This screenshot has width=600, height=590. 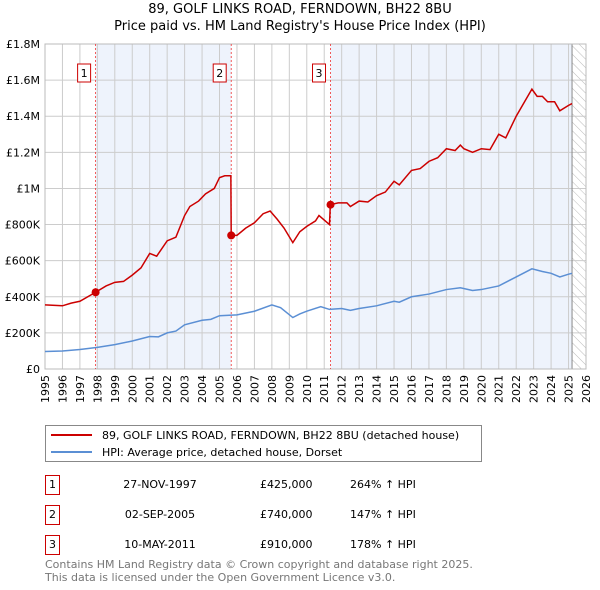 I want to click on x-tick-label: 1997, so click(x=80, y=389).